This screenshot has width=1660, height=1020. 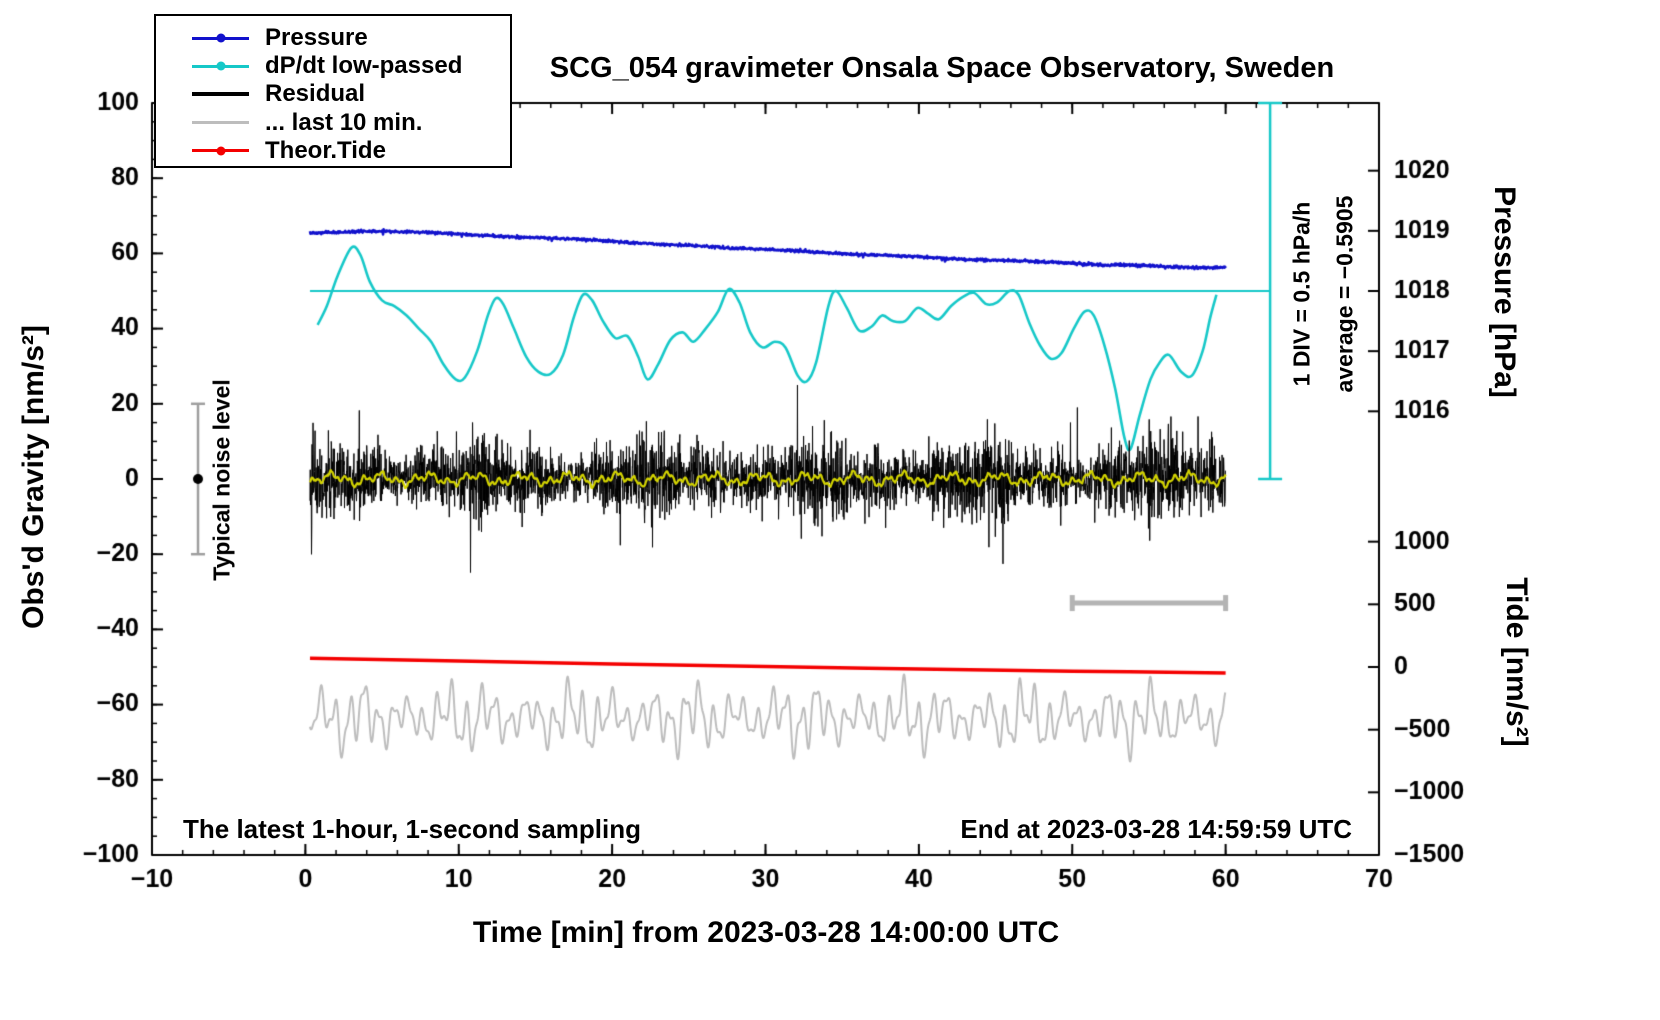 I want to click on residual-line-icon, so click(x=220, y=94).